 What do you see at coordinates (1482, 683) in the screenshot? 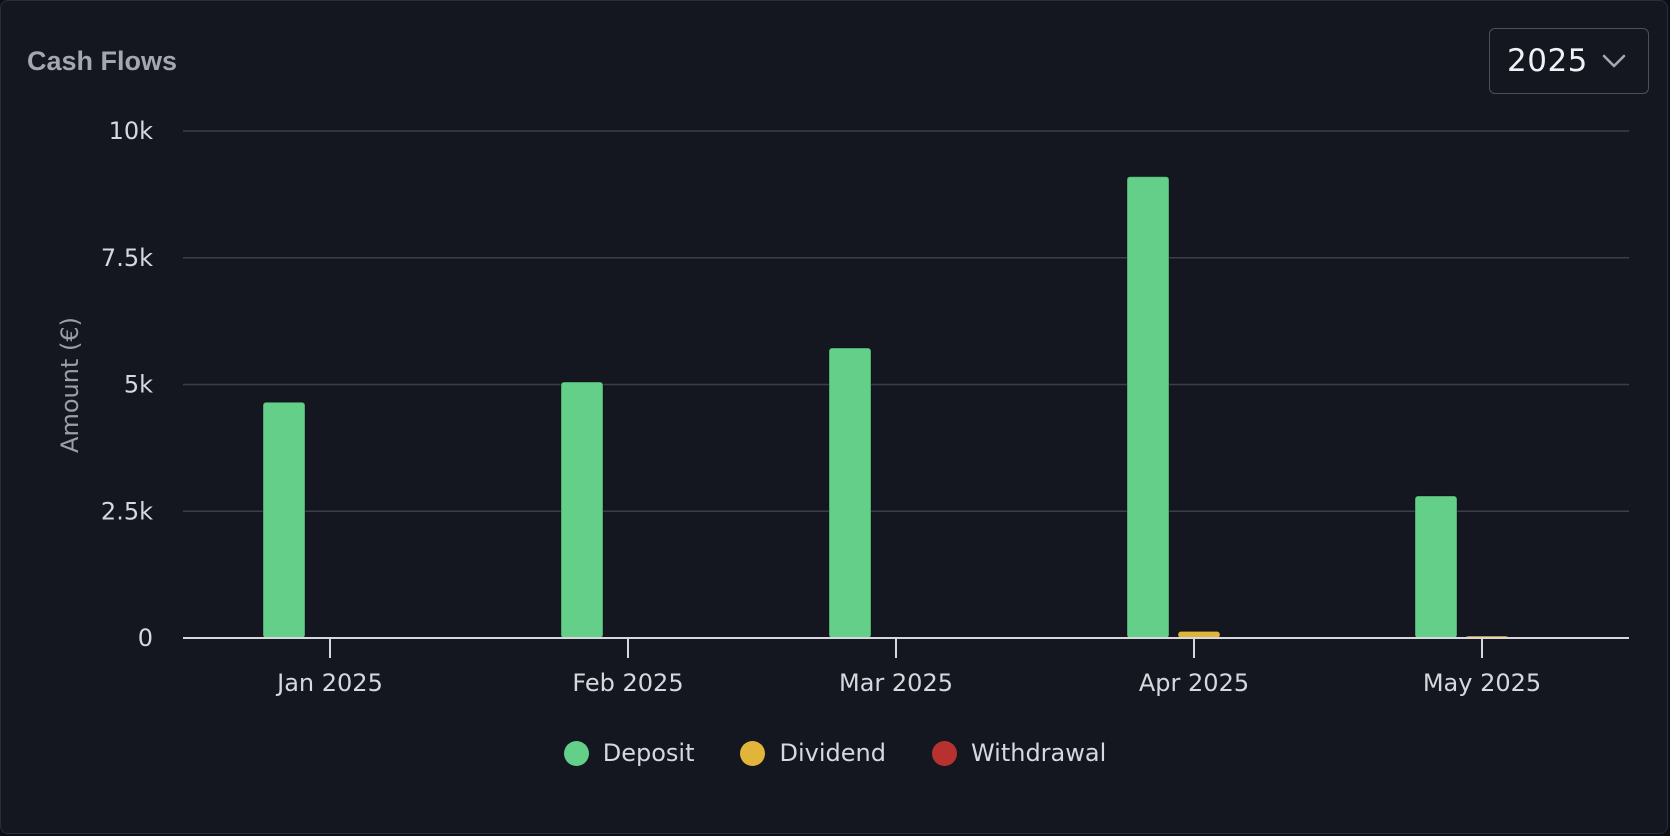
I see `x-tick-label: May 2025` at bounding box center [1482, 683].